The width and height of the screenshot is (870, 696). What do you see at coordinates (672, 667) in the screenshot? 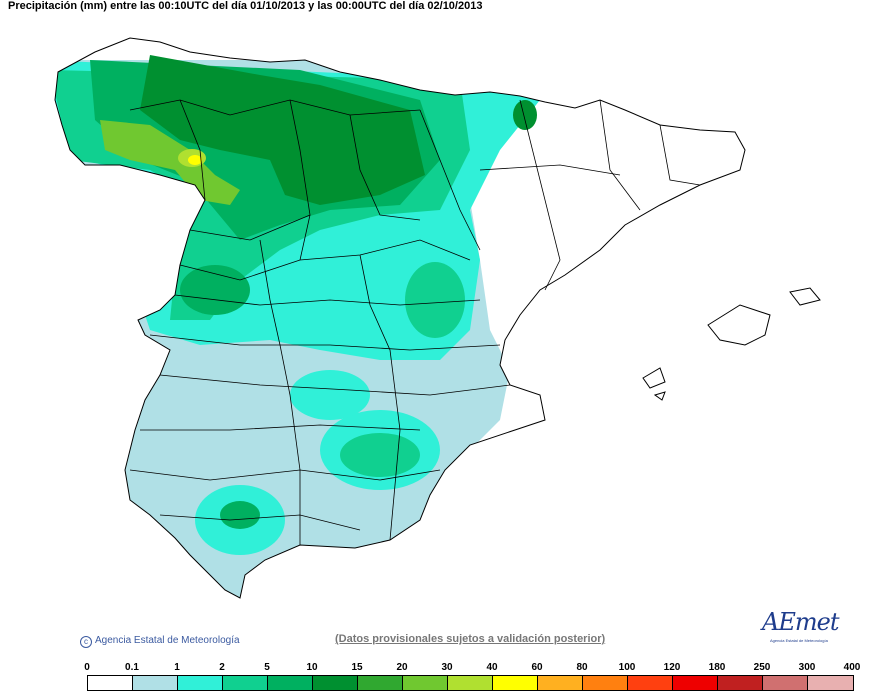
I see `legend-tick-label: 120` at bounding box center [672, 667].